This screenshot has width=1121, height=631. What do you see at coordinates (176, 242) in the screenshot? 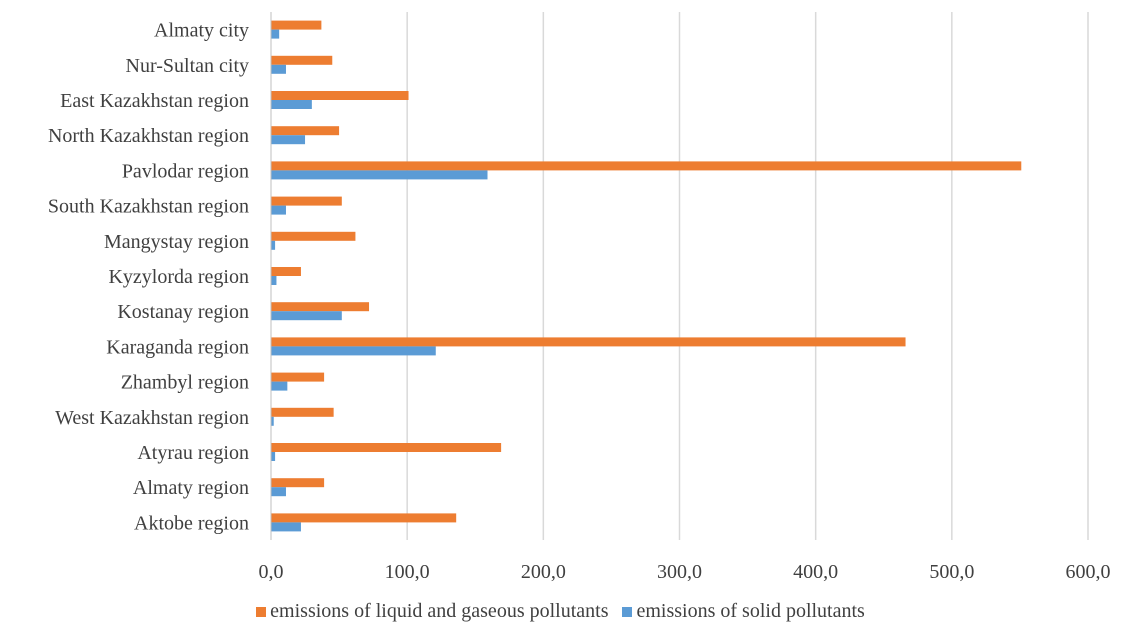
I see `category-label: Mangystay region` at bounding box center [176, 242].